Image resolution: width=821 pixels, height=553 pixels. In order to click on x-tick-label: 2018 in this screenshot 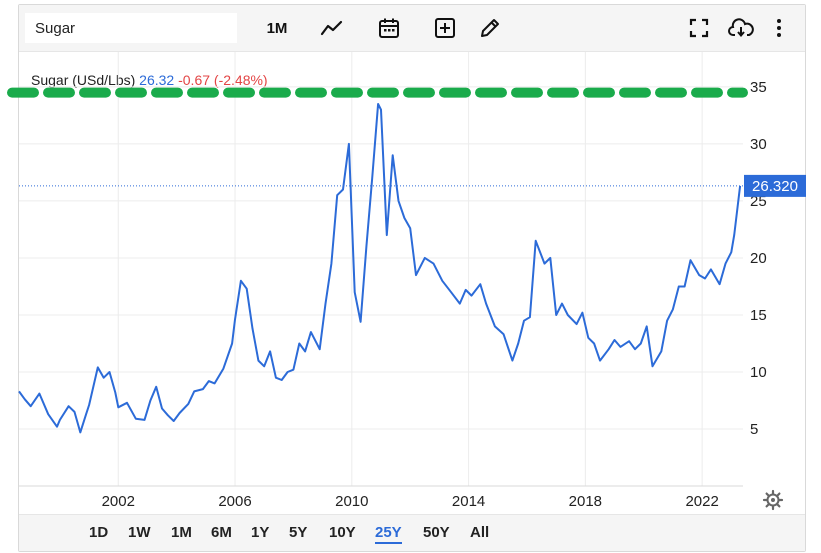, I will do `click(585, 501)`.